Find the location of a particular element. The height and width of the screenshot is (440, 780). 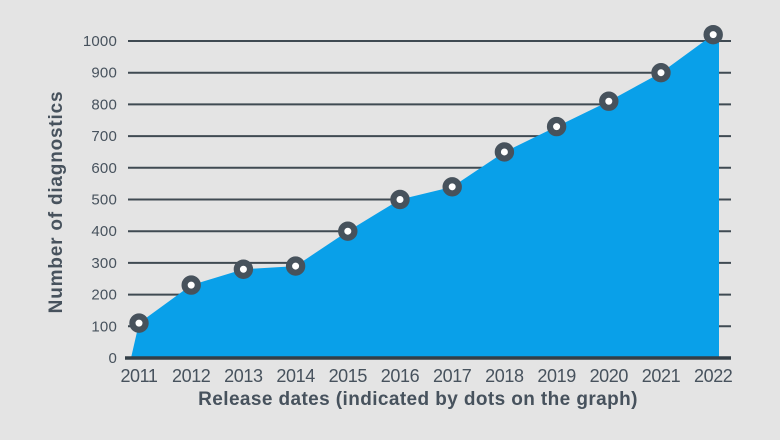

x-tick-label-2017: 2017 is located at coordinates (452, 376).